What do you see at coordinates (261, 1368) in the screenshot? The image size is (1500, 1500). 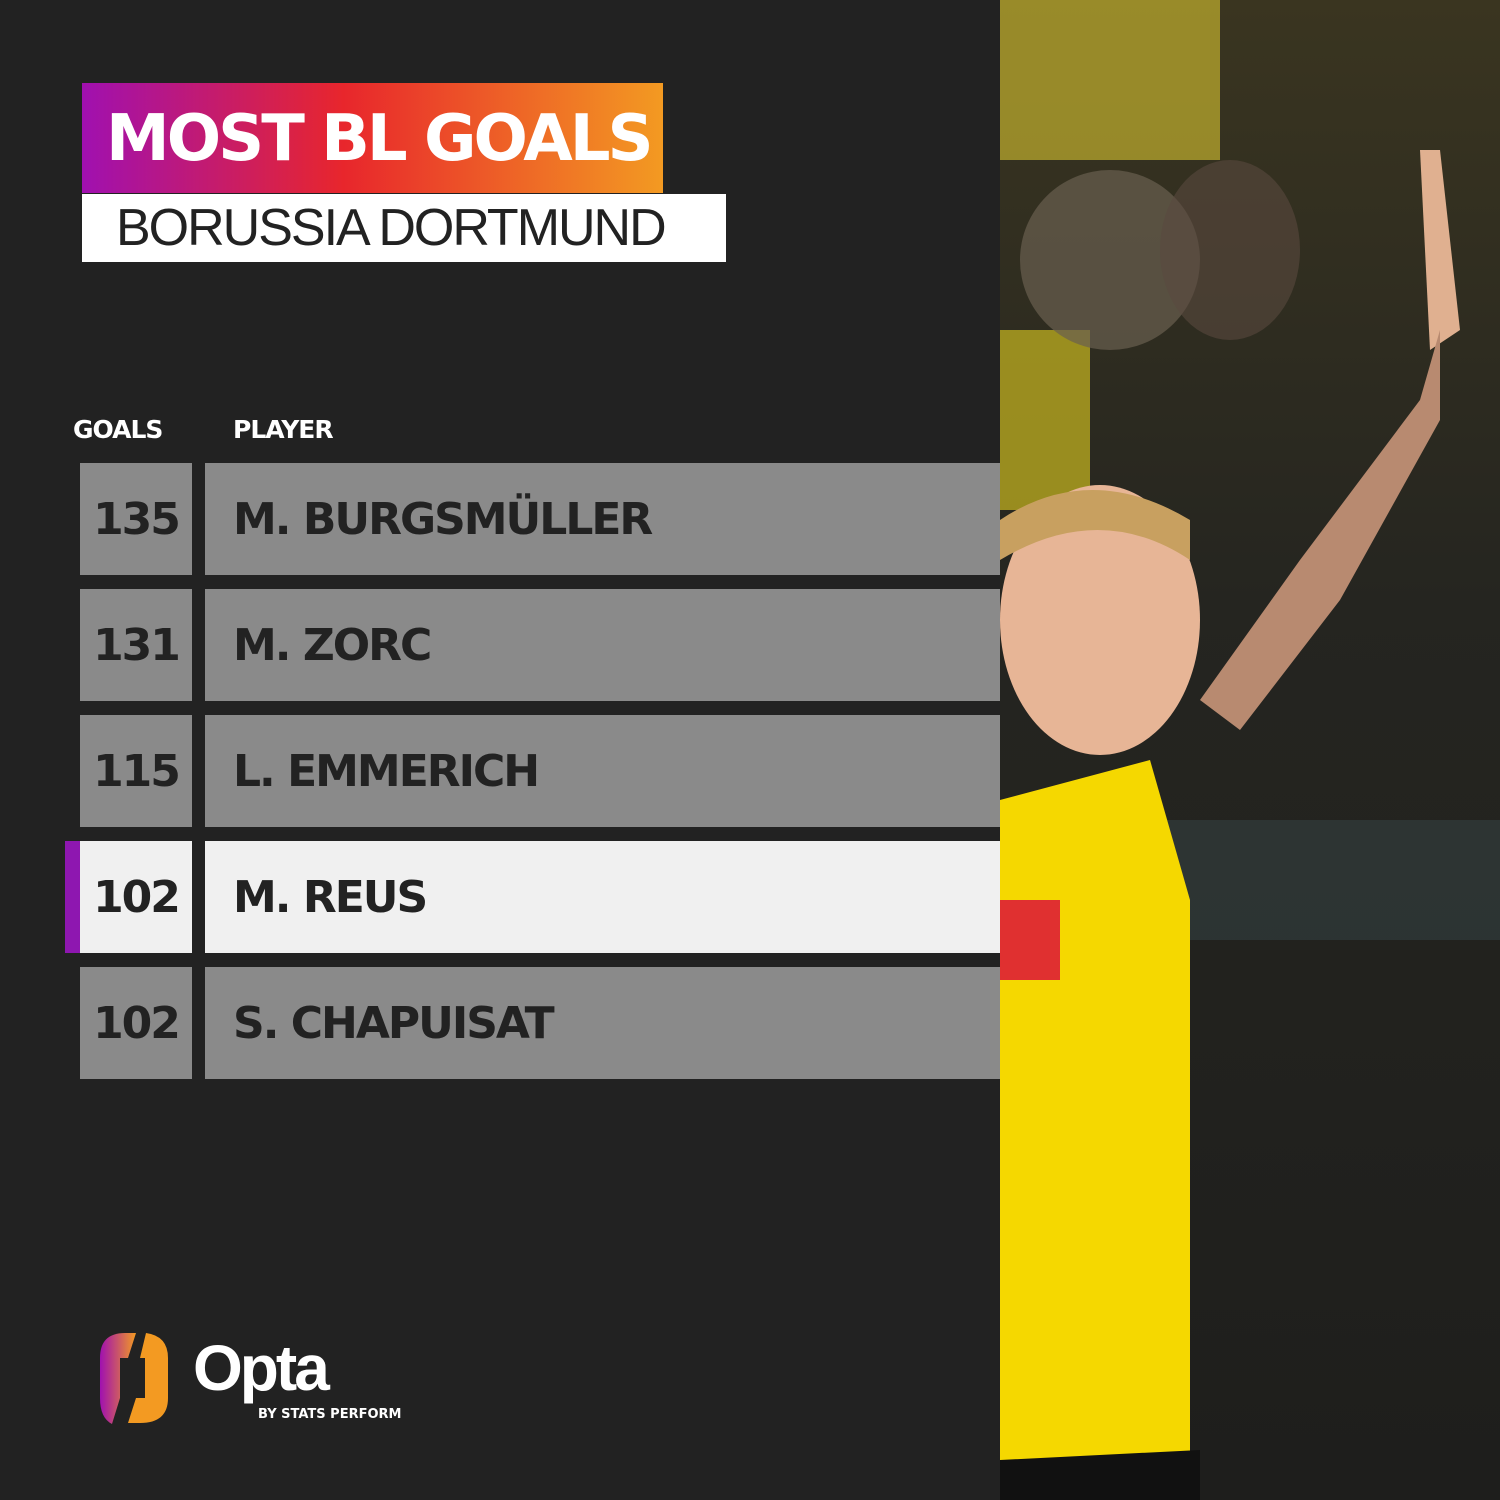 I see `opta-logo-text: Opta` at bounding box center [261, 1368].